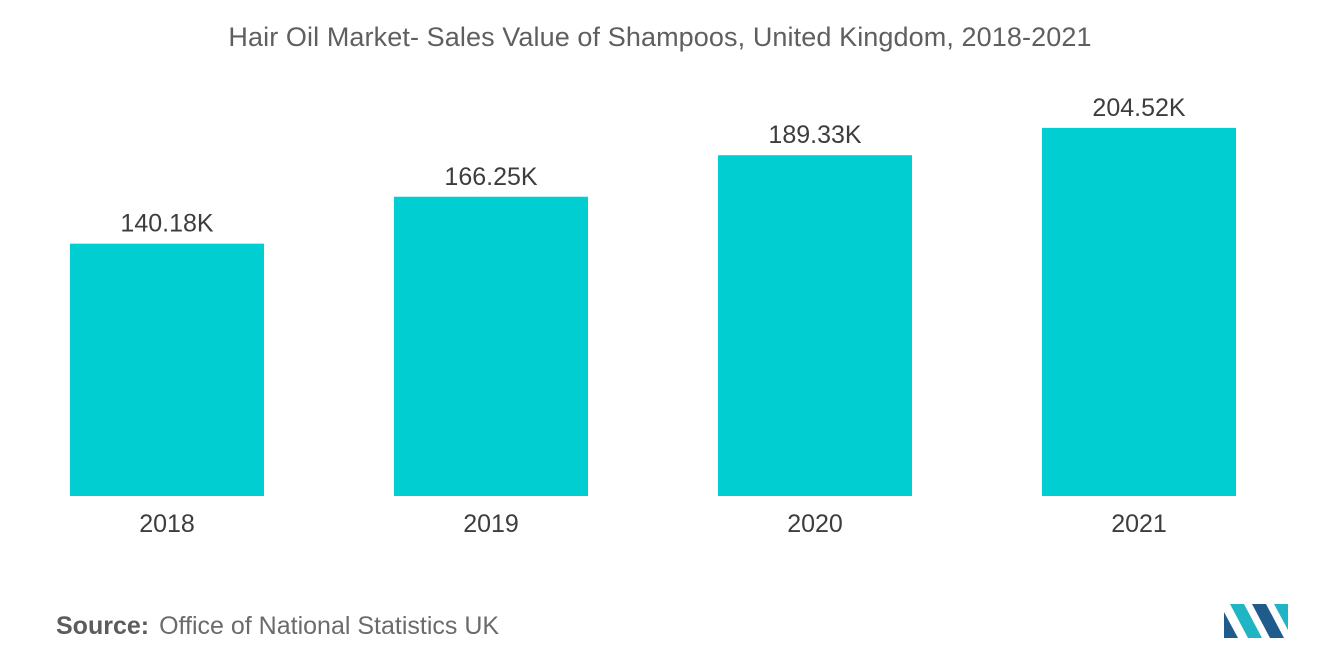 This screenshot has height=665, width=1320. Describe the element at coordinates (815, 524) in the screenshot. I see `x-tick-label-2020: 2020` at that location.